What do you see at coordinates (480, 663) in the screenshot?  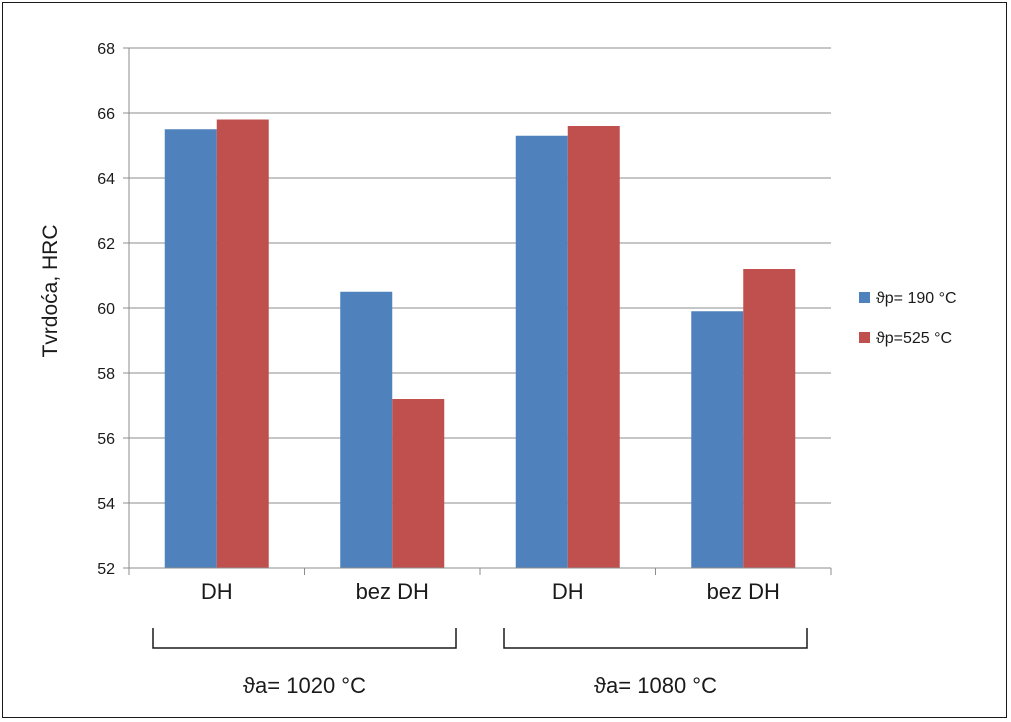 I see `group-brackets: ϑa= 1020 °C ϑa= 1080 °C` at bounding box center [480, 663].